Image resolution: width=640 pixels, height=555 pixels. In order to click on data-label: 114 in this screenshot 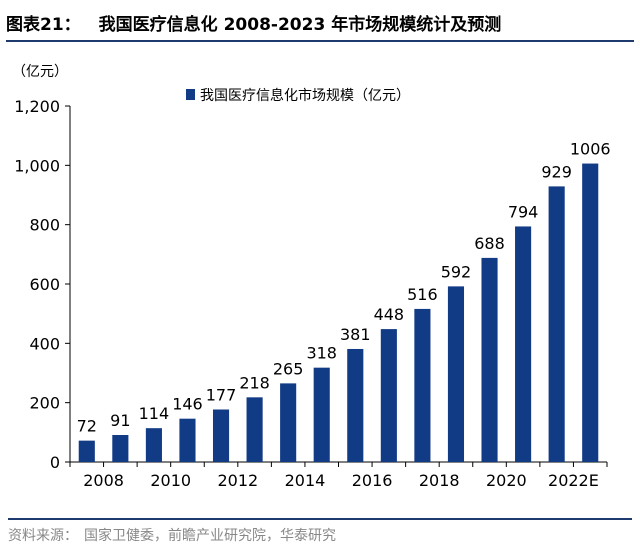, I will do `click(154, 413)`.